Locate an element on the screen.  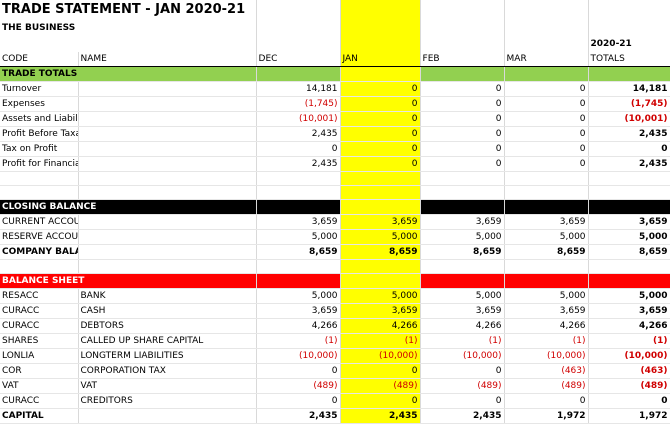
name-cell: LONGTERM LIABILITIES is located at coordinates (167, 356).